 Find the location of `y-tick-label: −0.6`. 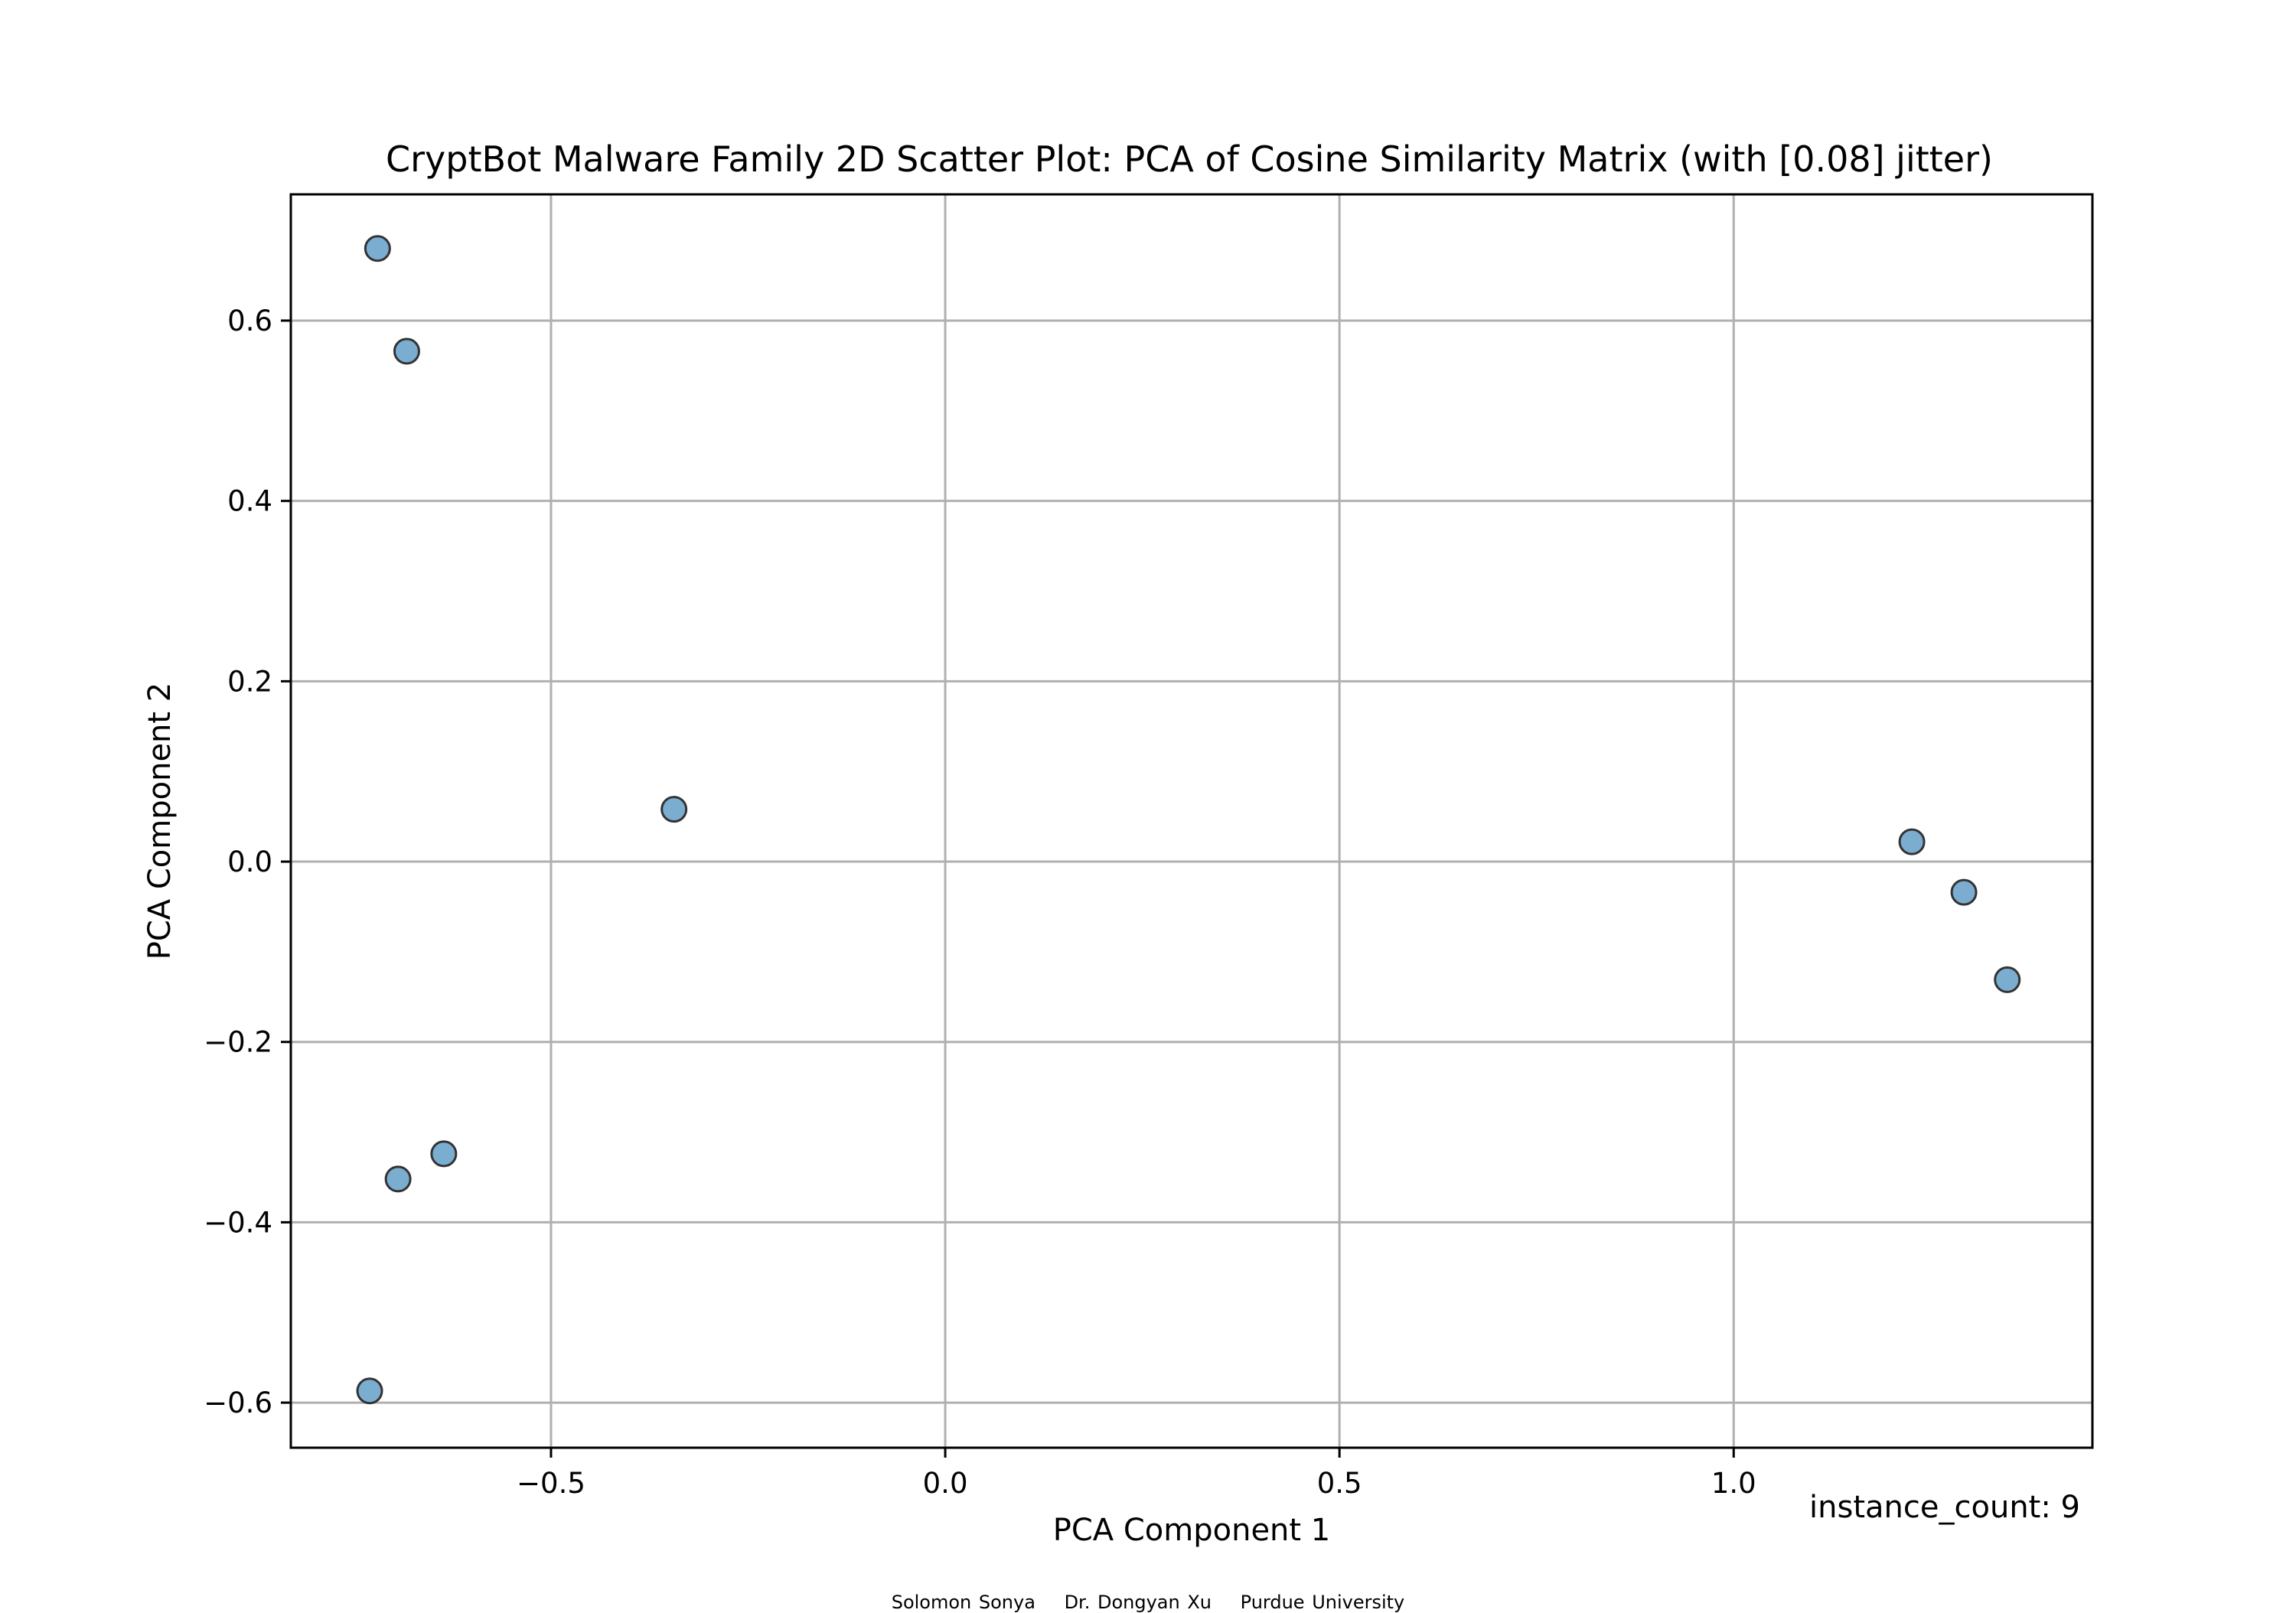

y-tick-label: −0.6 is located at coordinates (238, 1403).